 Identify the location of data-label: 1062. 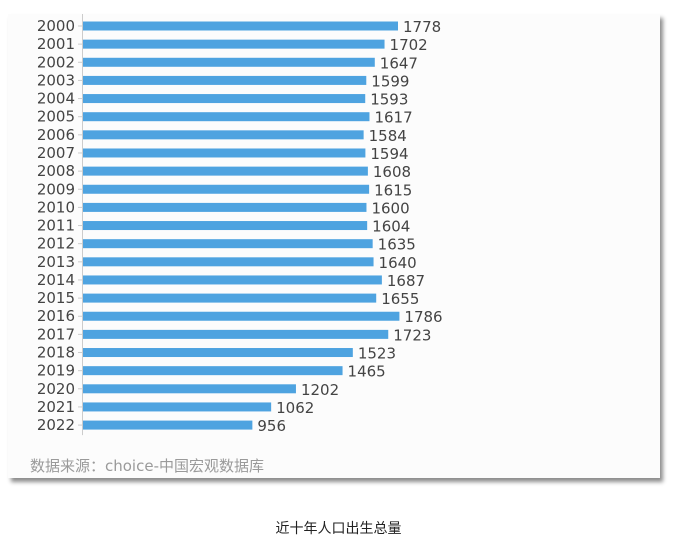
(295, 408).